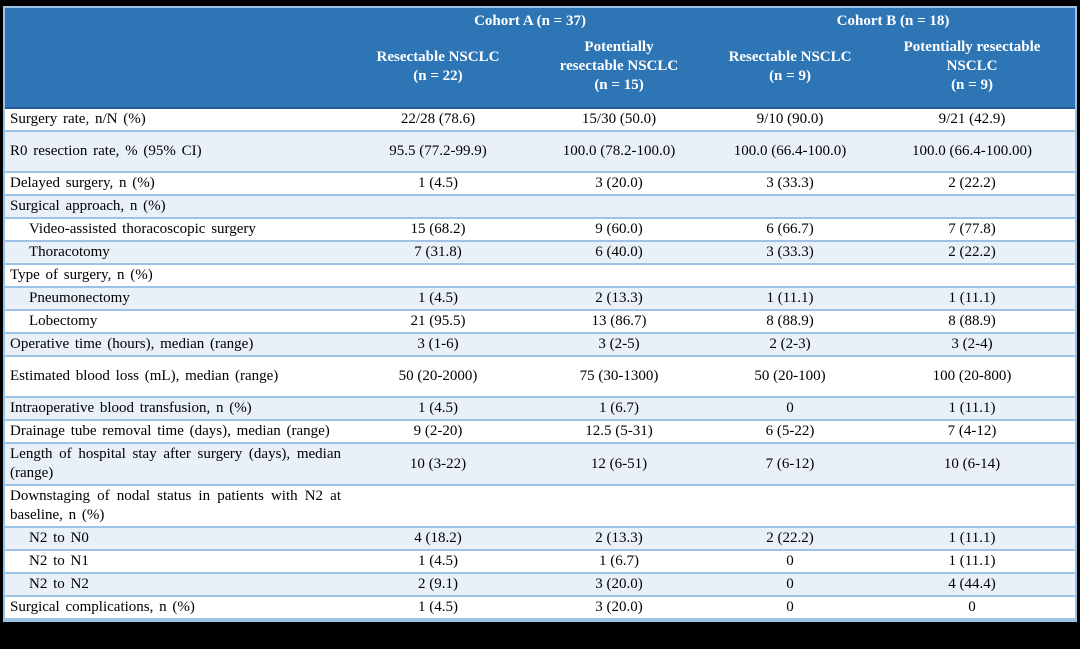 The height and width of the screenshot is (649, 1080). I want to click on row-value: 3 (1-6), so click(438, 345).